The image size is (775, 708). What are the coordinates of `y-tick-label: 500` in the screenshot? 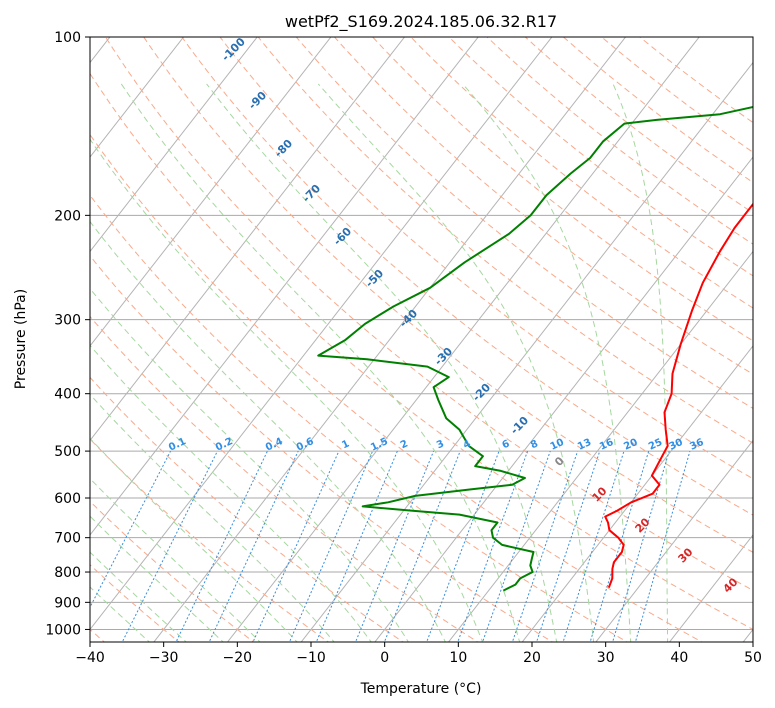 It's located at (67, 452).